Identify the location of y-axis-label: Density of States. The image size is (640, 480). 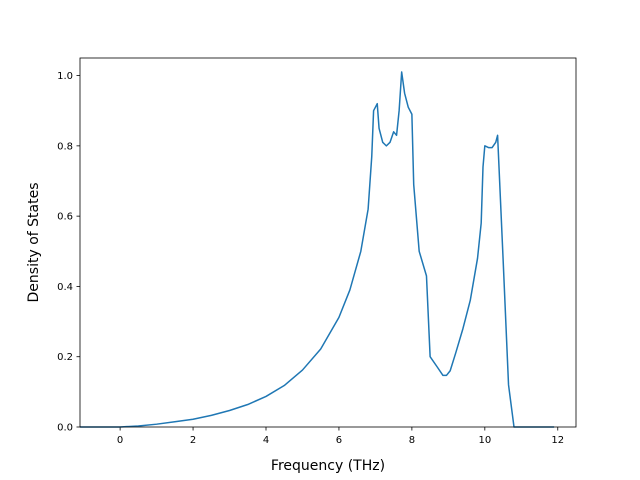
(34, 243).